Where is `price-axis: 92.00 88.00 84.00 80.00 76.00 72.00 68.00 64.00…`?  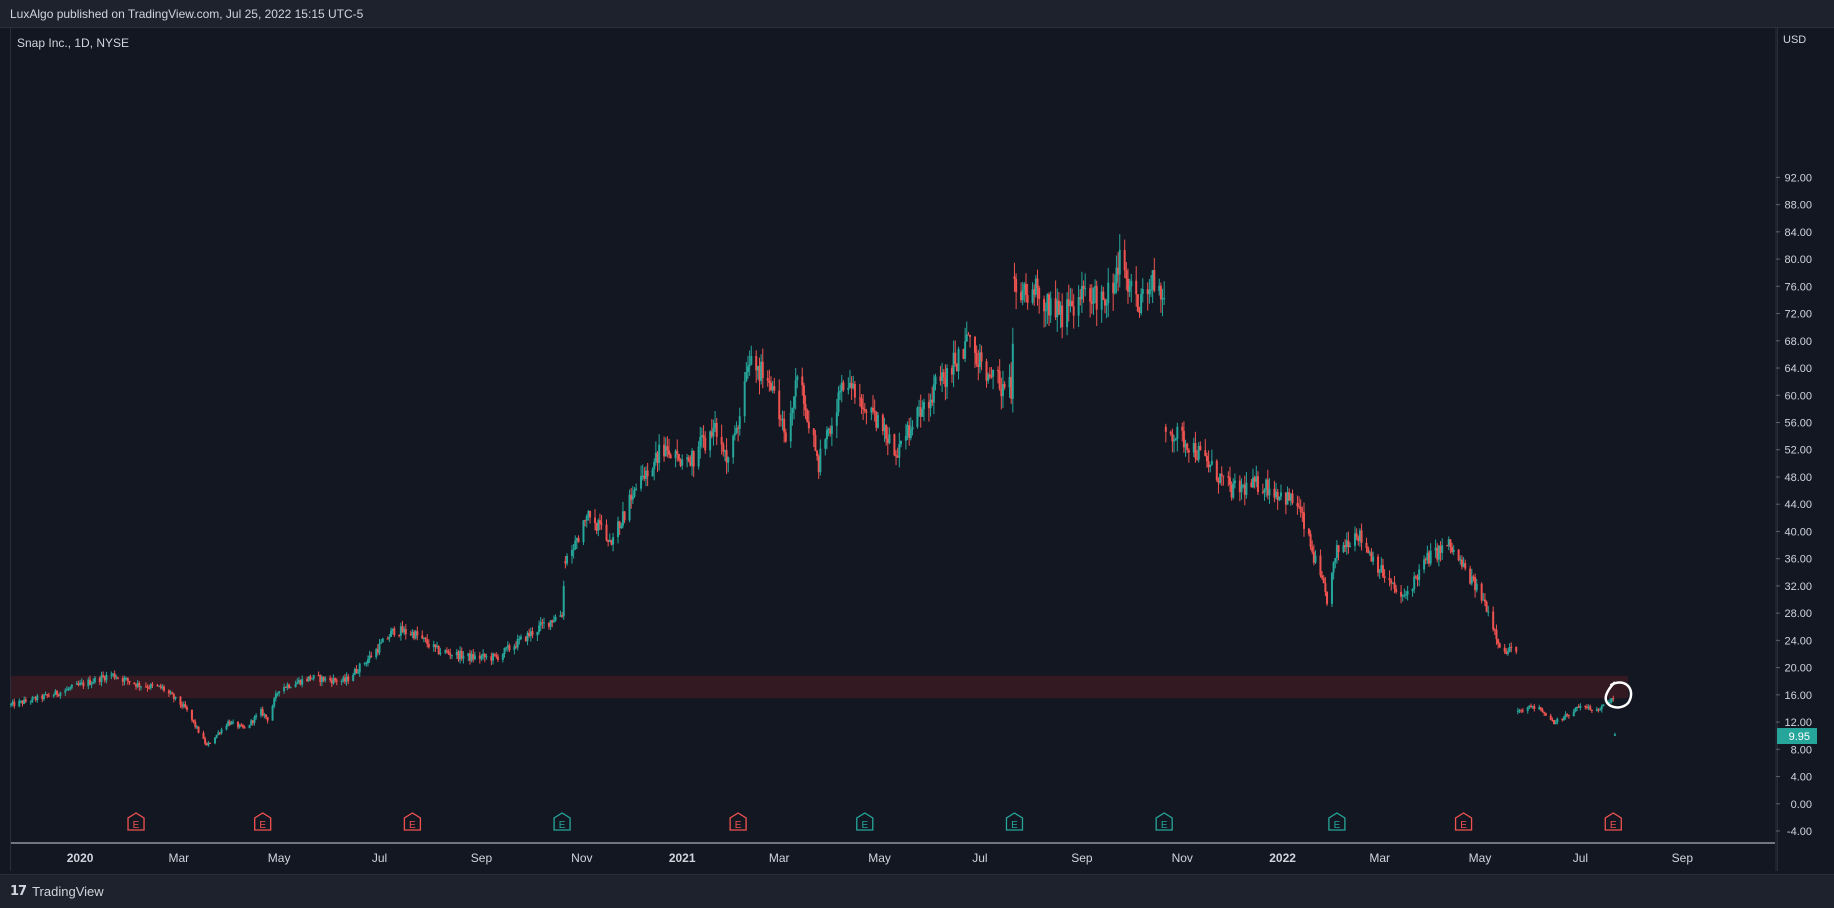
price-axis: 92.00 88.00 84.00 80.00 76.00 72.00 68.00 64.00… is located at coordinates (1796, 449).